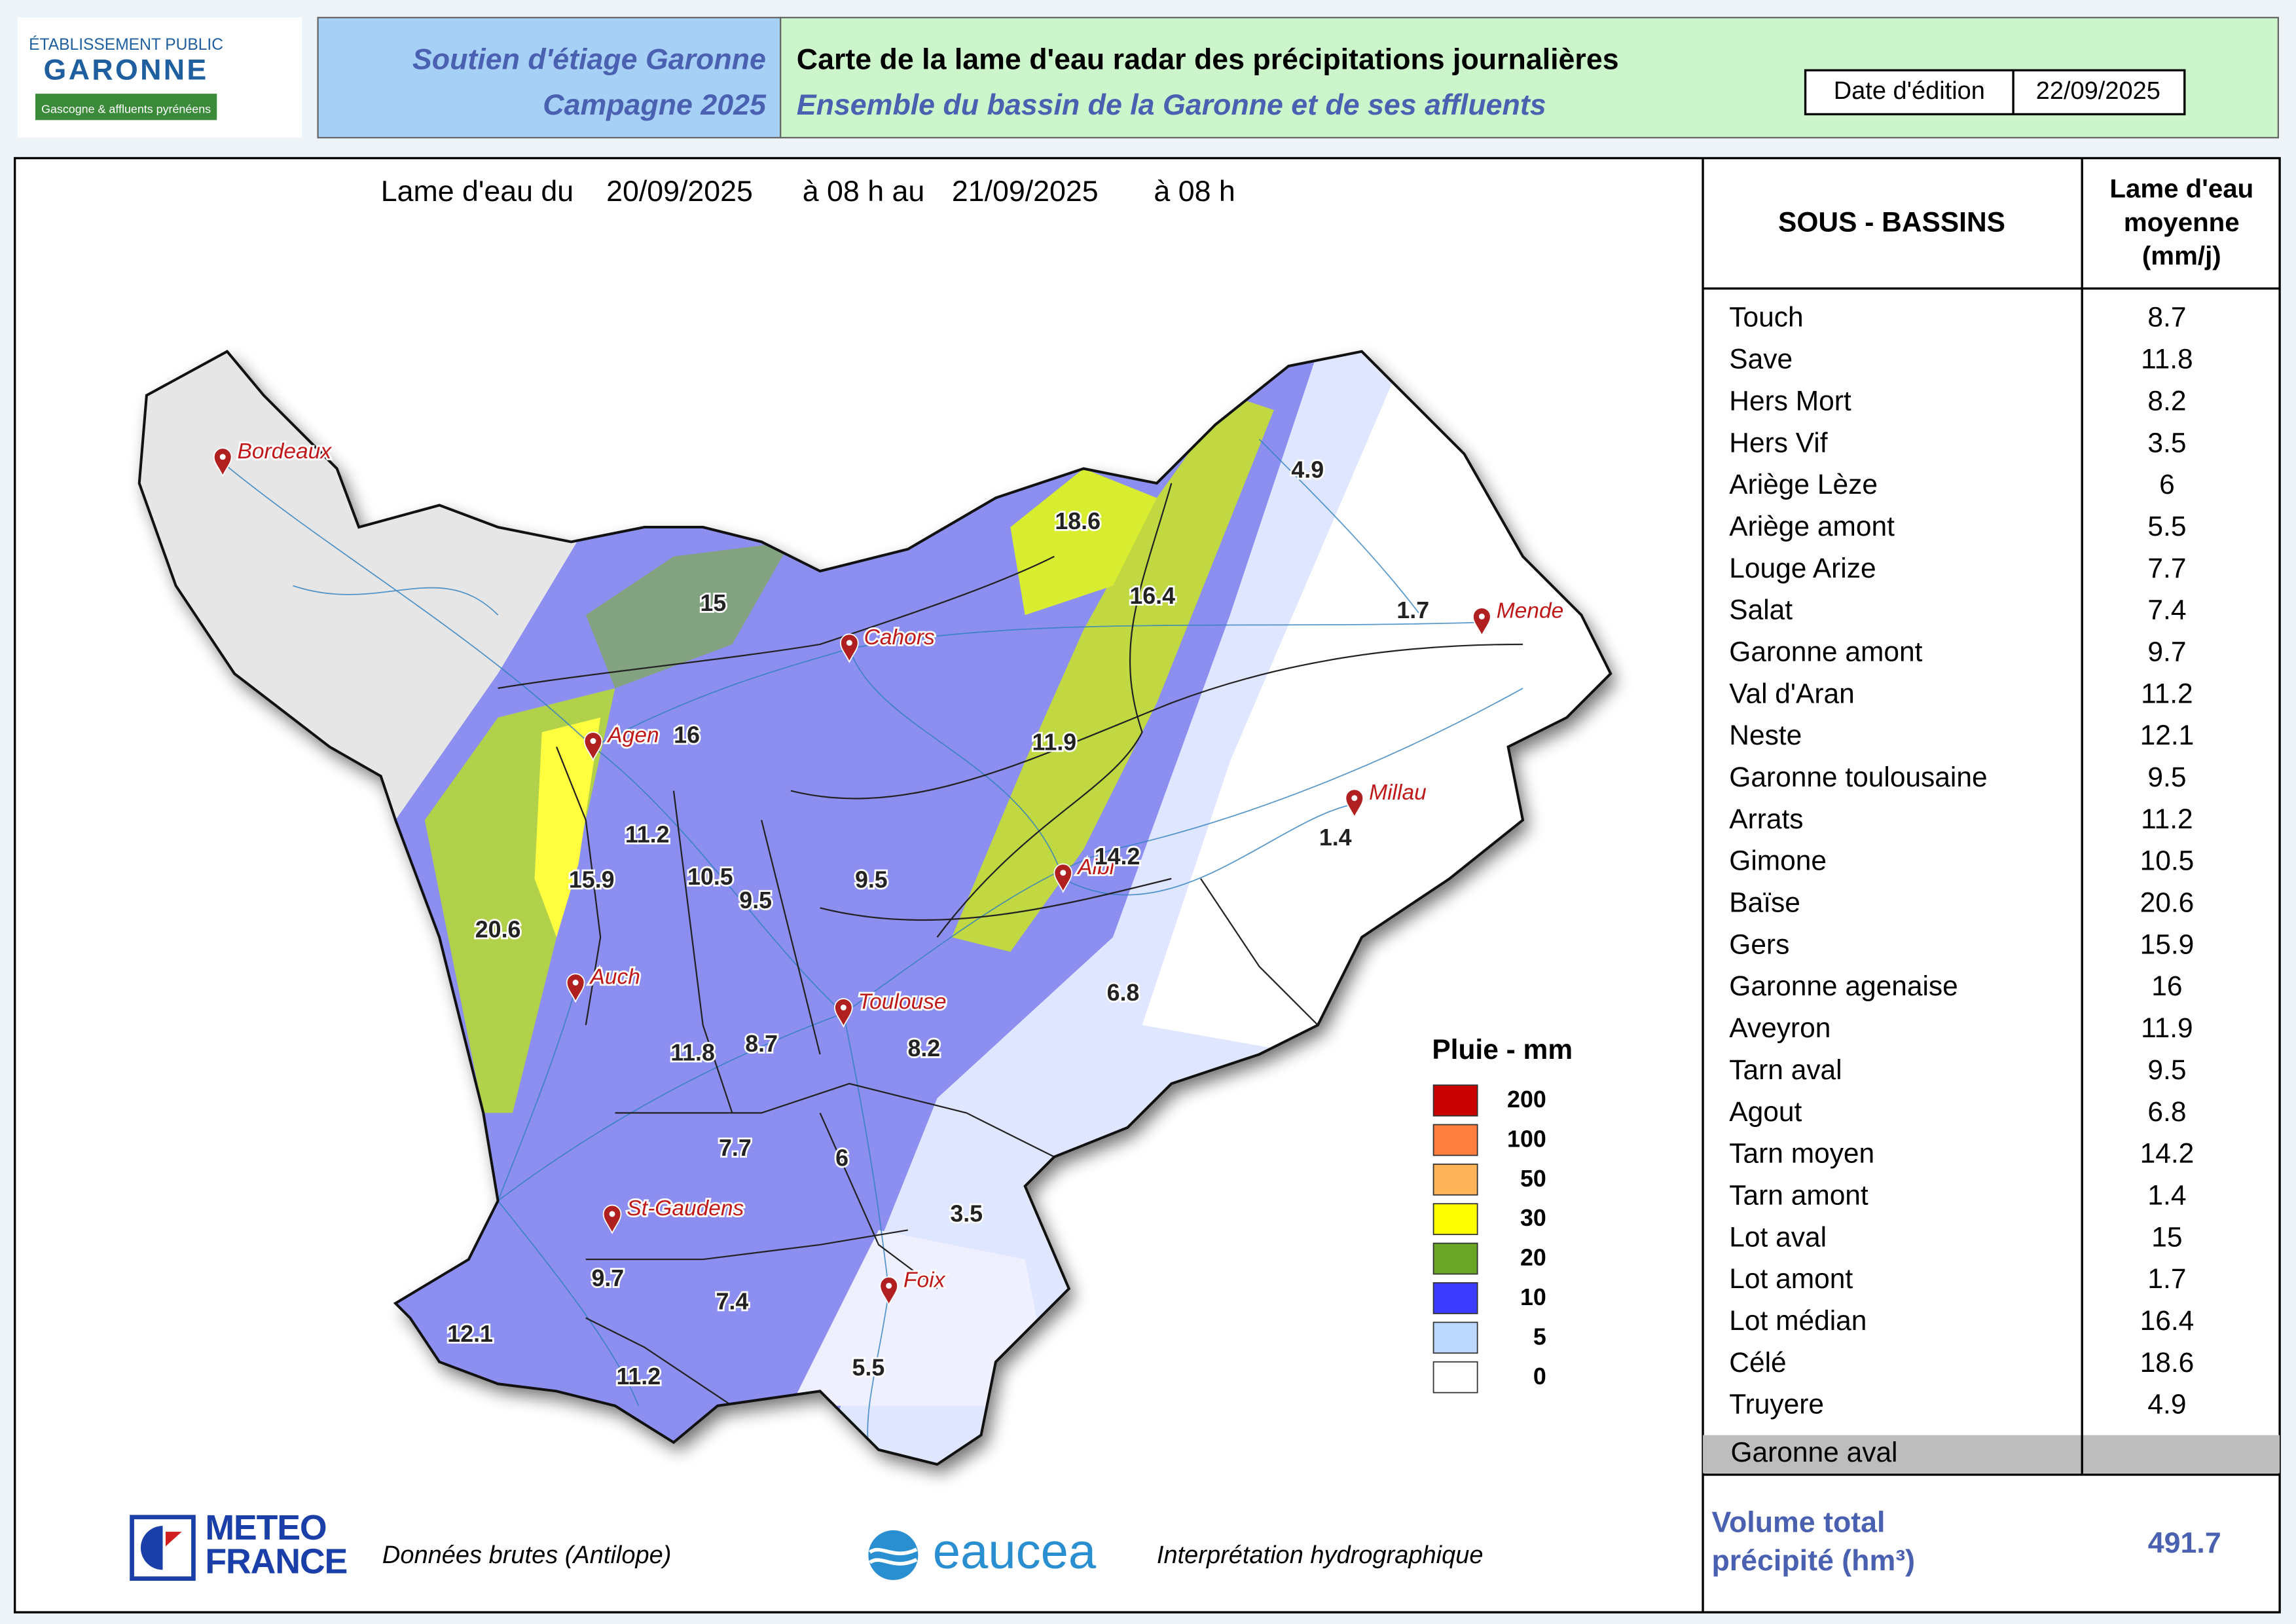 The width and height of the screenshot is (2296, 1624). What do you see at coordinates (1776, 1405) in the screenshot?
I see `table-row-name: Truyere` at bounding box center [1776, 1405].